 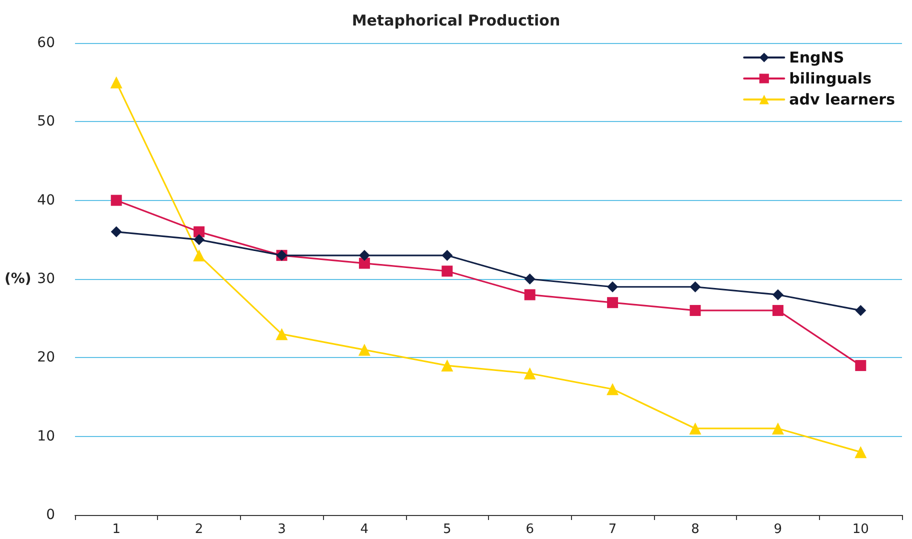 I want to click on y-tick-label: 60, so click(x=46, y=43).